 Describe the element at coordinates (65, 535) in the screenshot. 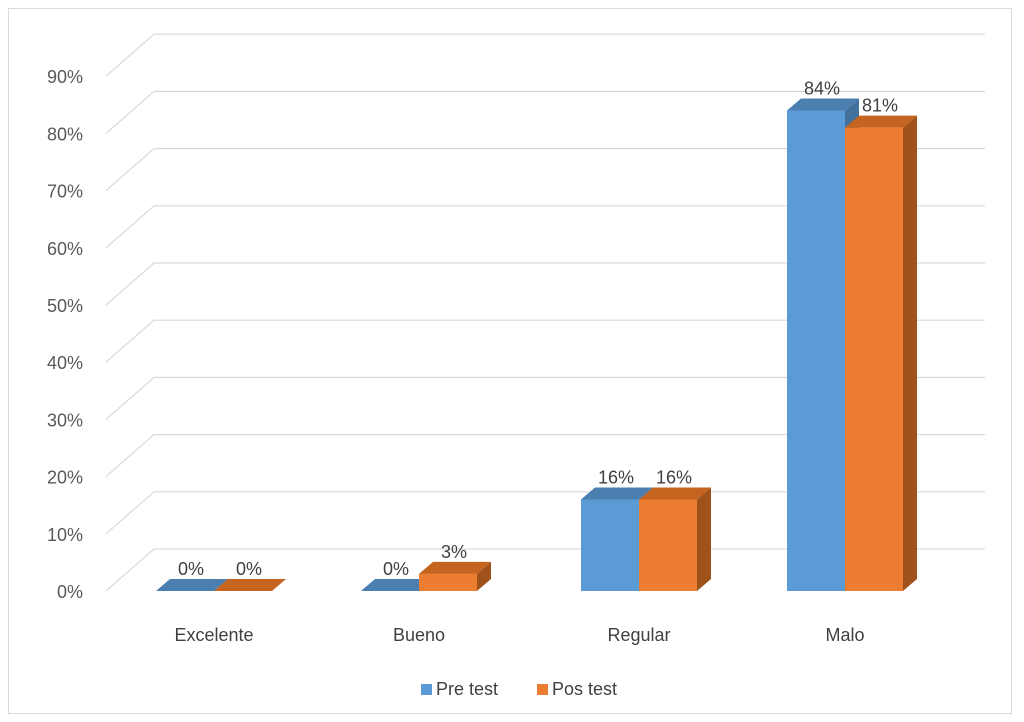

I see `y-tick-label: 10%` at that location.